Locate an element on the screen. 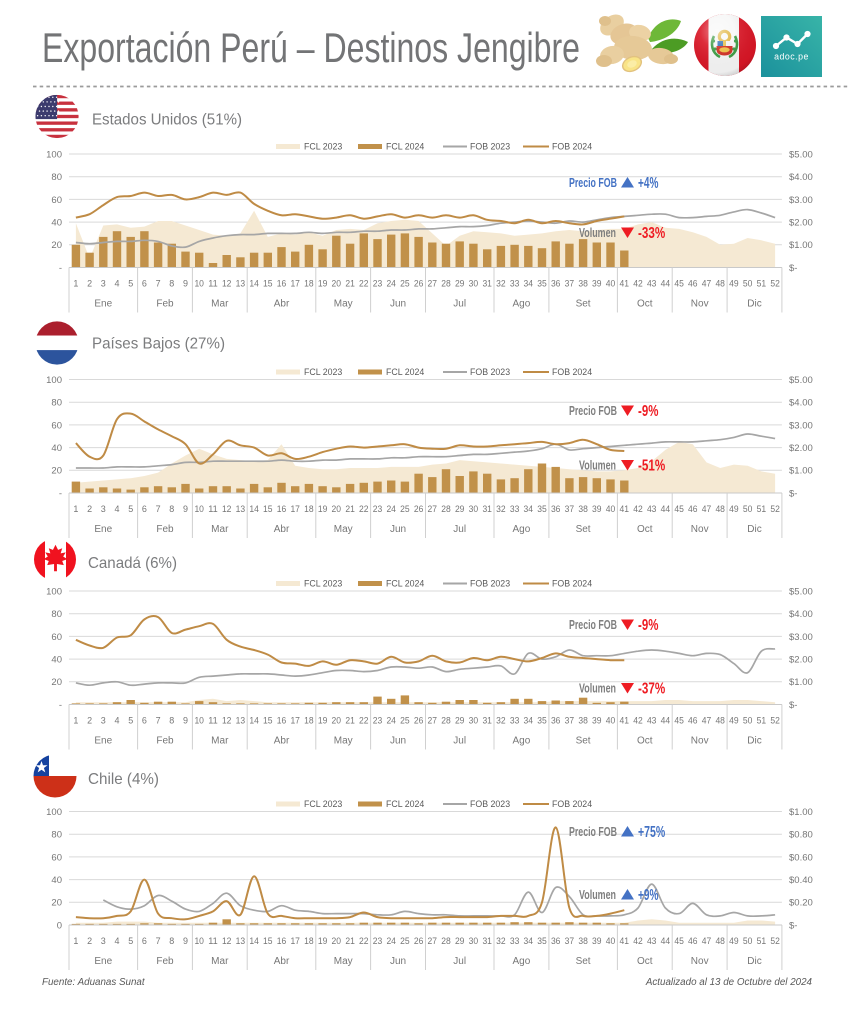 Image resolution: width=853 pixels, height=1029 pixels. svg-text: Canadá (6%) is located at coordinates (132, 563).